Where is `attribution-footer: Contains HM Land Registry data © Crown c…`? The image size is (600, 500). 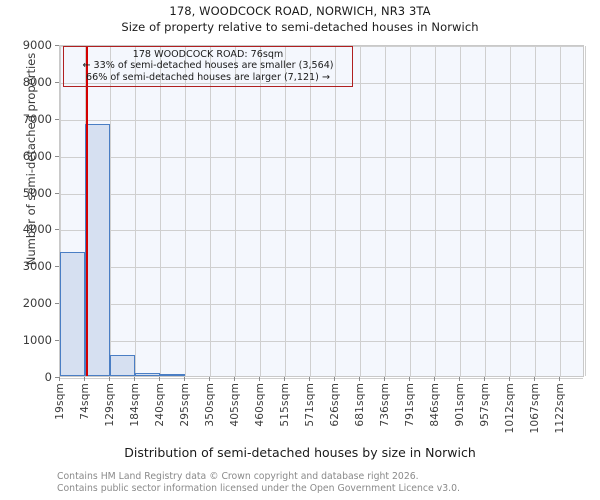
attribution-footer: Contains HM Land Registry data © Crown c… is located at coordinates (258, 482).